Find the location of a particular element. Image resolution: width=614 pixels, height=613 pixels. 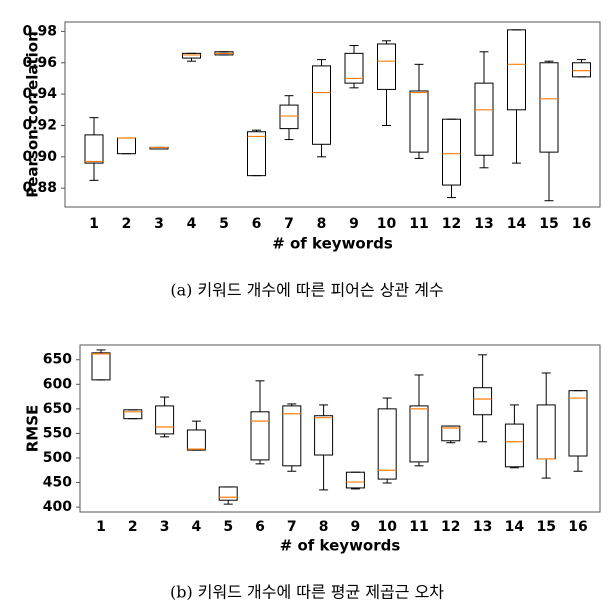

y-tick-label: 0.96 is located at coordinates (39, 63).